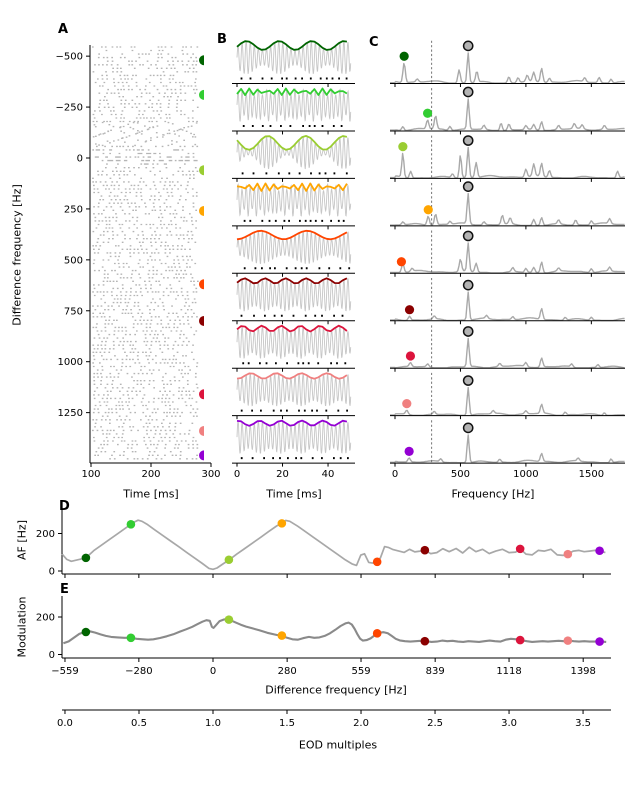 The height and width of the screenshot is (800, 629). What do you see at coordinates (294, 105) in the screenshot?
I see `b-carrier-waveform` at bounding box center [294, 105].